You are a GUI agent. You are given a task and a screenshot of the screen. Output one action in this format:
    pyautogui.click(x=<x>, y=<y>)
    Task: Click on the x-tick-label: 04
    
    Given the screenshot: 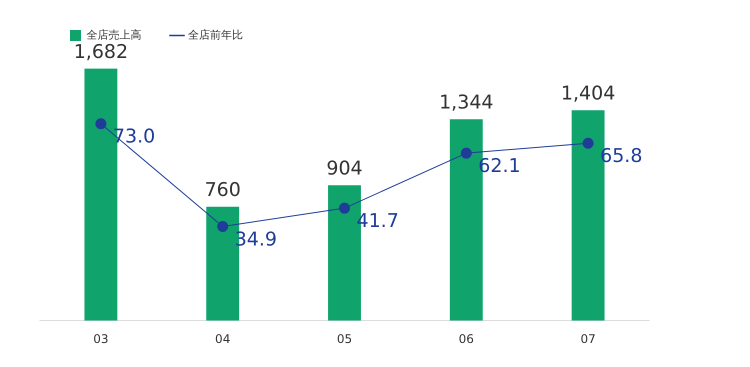 What is the action you would take?
    pyautogui.click(x=222, y=339)
    